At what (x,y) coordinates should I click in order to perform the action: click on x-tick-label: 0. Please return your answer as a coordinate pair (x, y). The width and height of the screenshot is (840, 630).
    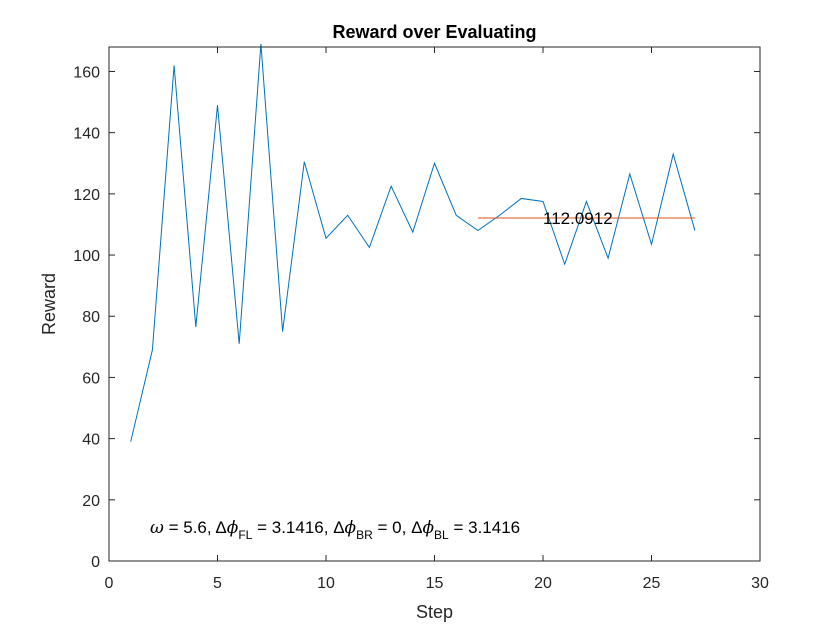
    Looking at the image, I should click on (109, 583).